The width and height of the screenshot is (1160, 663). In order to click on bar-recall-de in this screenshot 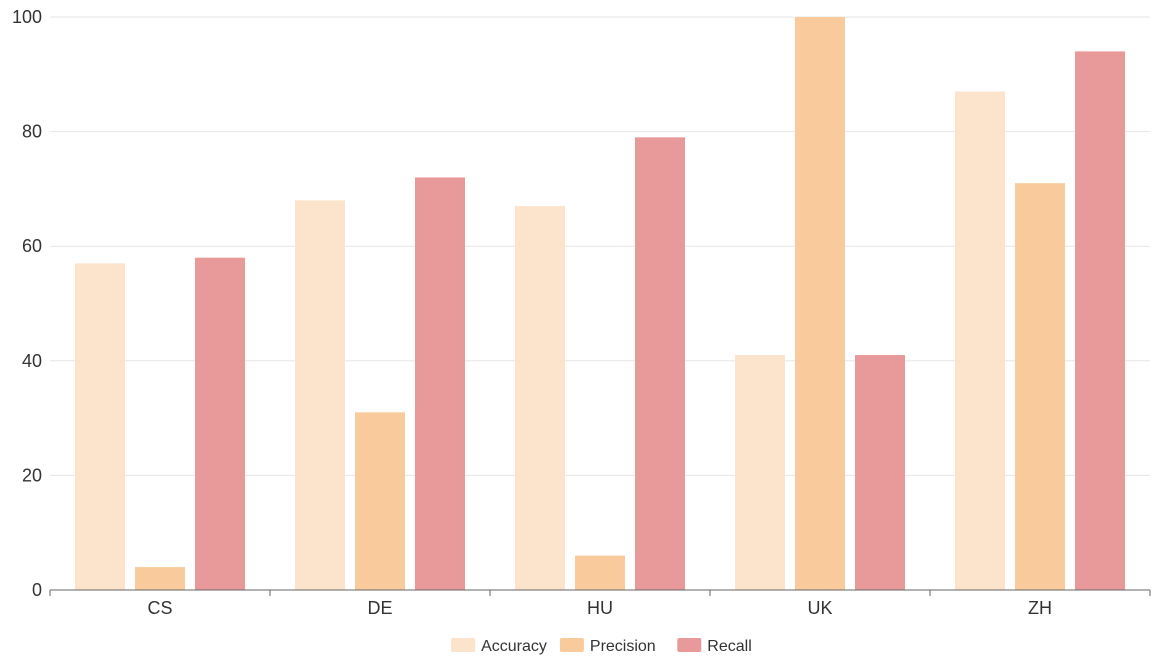, I will do `click(440, 383)`.